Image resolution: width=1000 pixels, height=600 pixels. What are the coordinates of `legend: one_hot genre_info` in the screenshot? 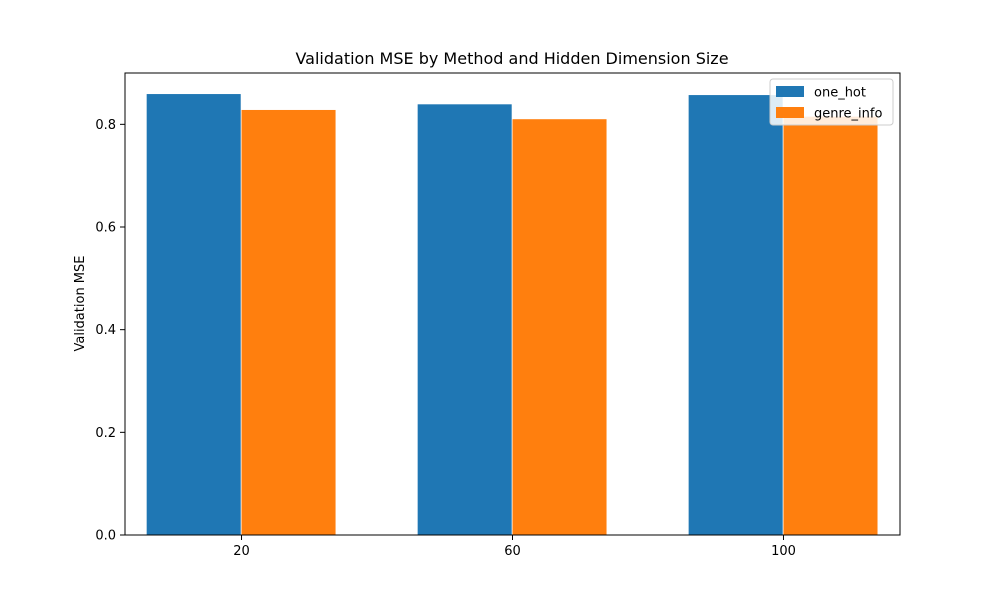 It's located at (831, 102).